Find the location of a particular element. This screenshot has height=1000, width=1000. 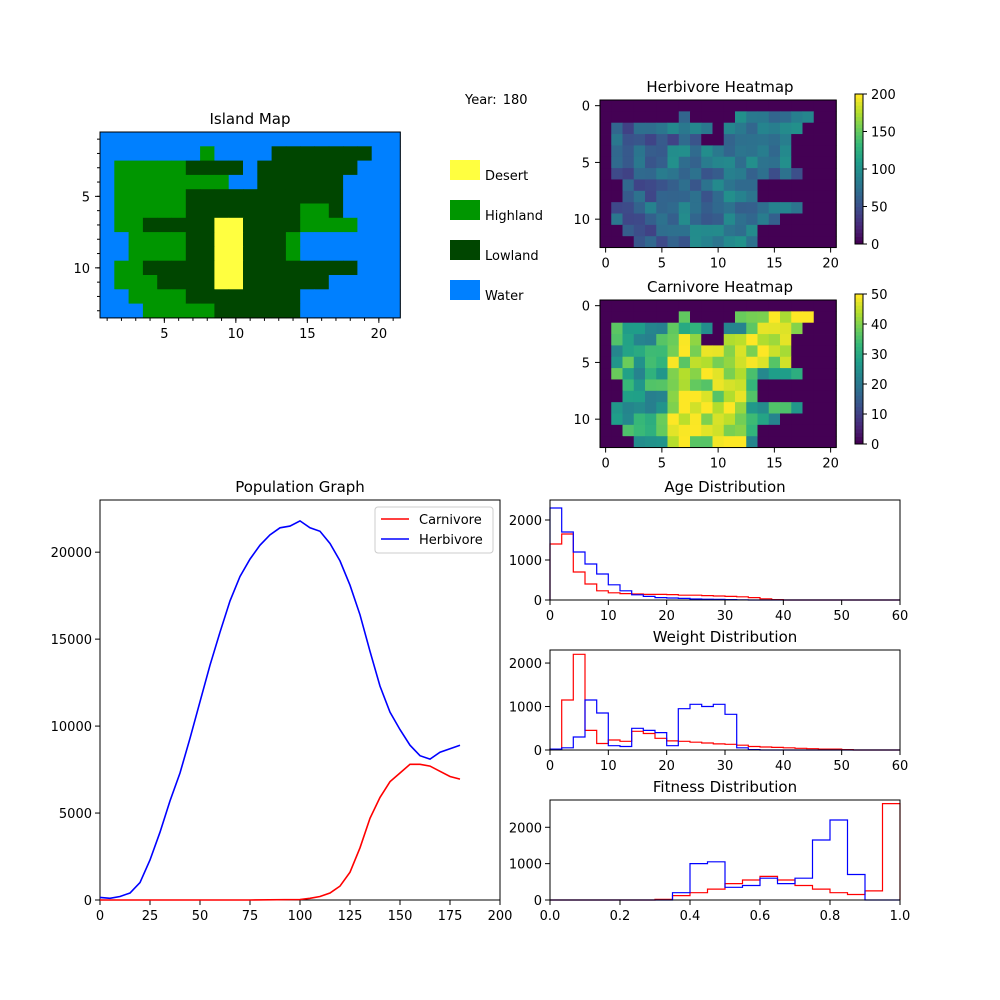

heatmap-x-tick-label: 15 is located at coordinates (774, 464).